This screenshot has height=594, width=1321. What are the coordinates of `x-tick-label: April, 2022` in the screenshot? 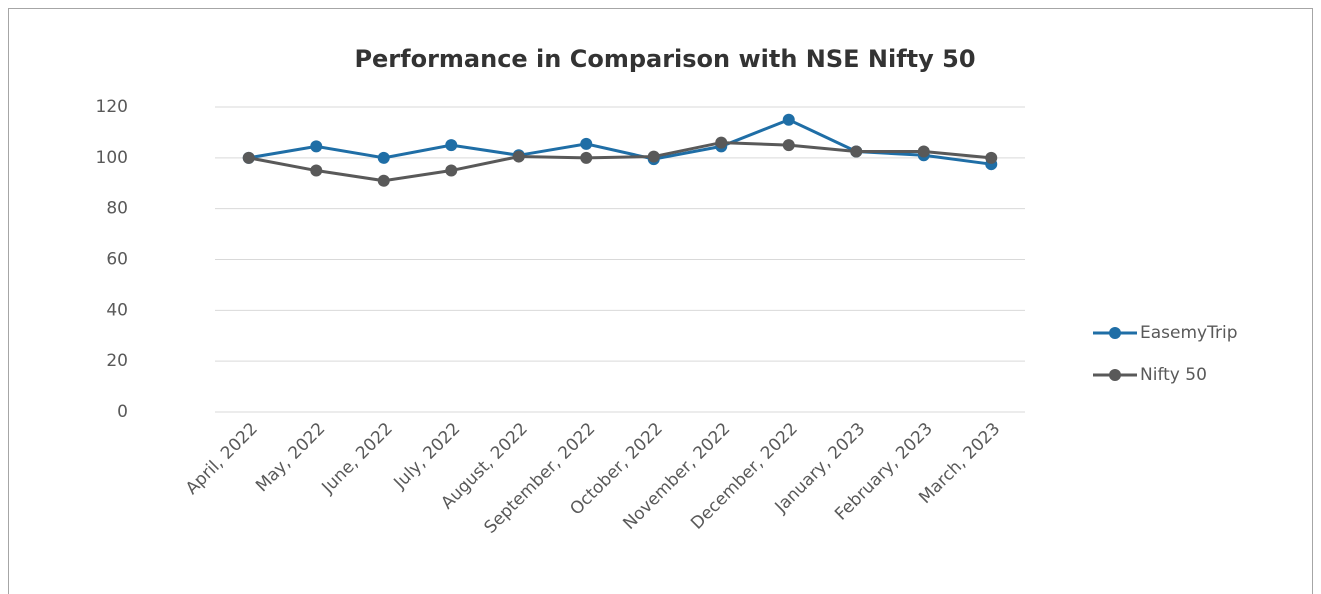 It's located at (222, 459).